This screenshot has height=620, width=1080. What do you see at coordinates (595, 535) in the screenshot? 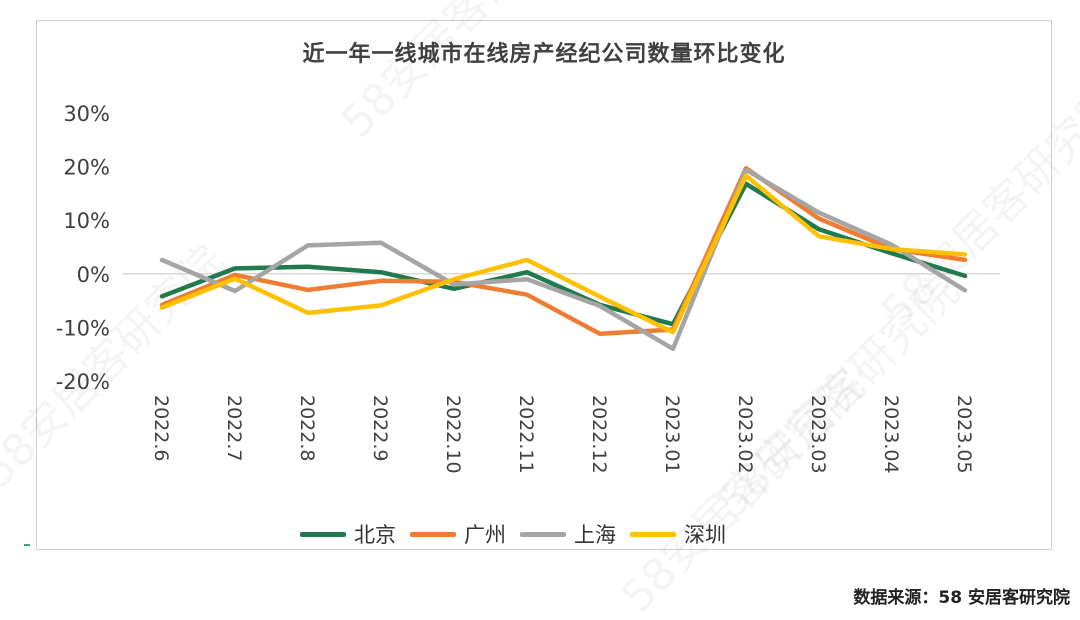
I see `legend-label: 上海` at bounding box center [595, 535].